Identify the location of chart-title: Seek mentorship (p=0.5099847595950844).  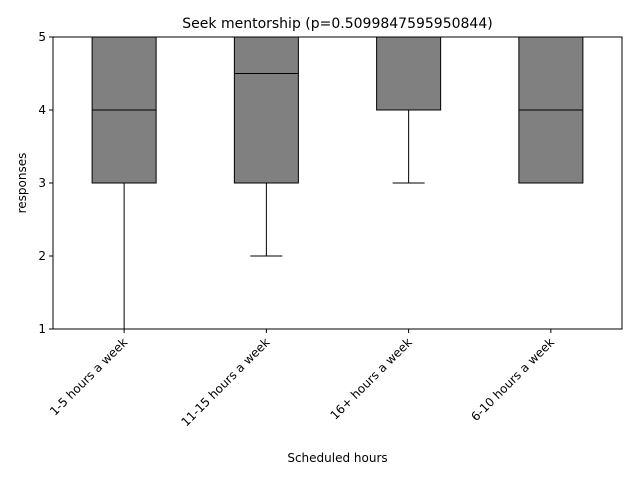
(337, 24).